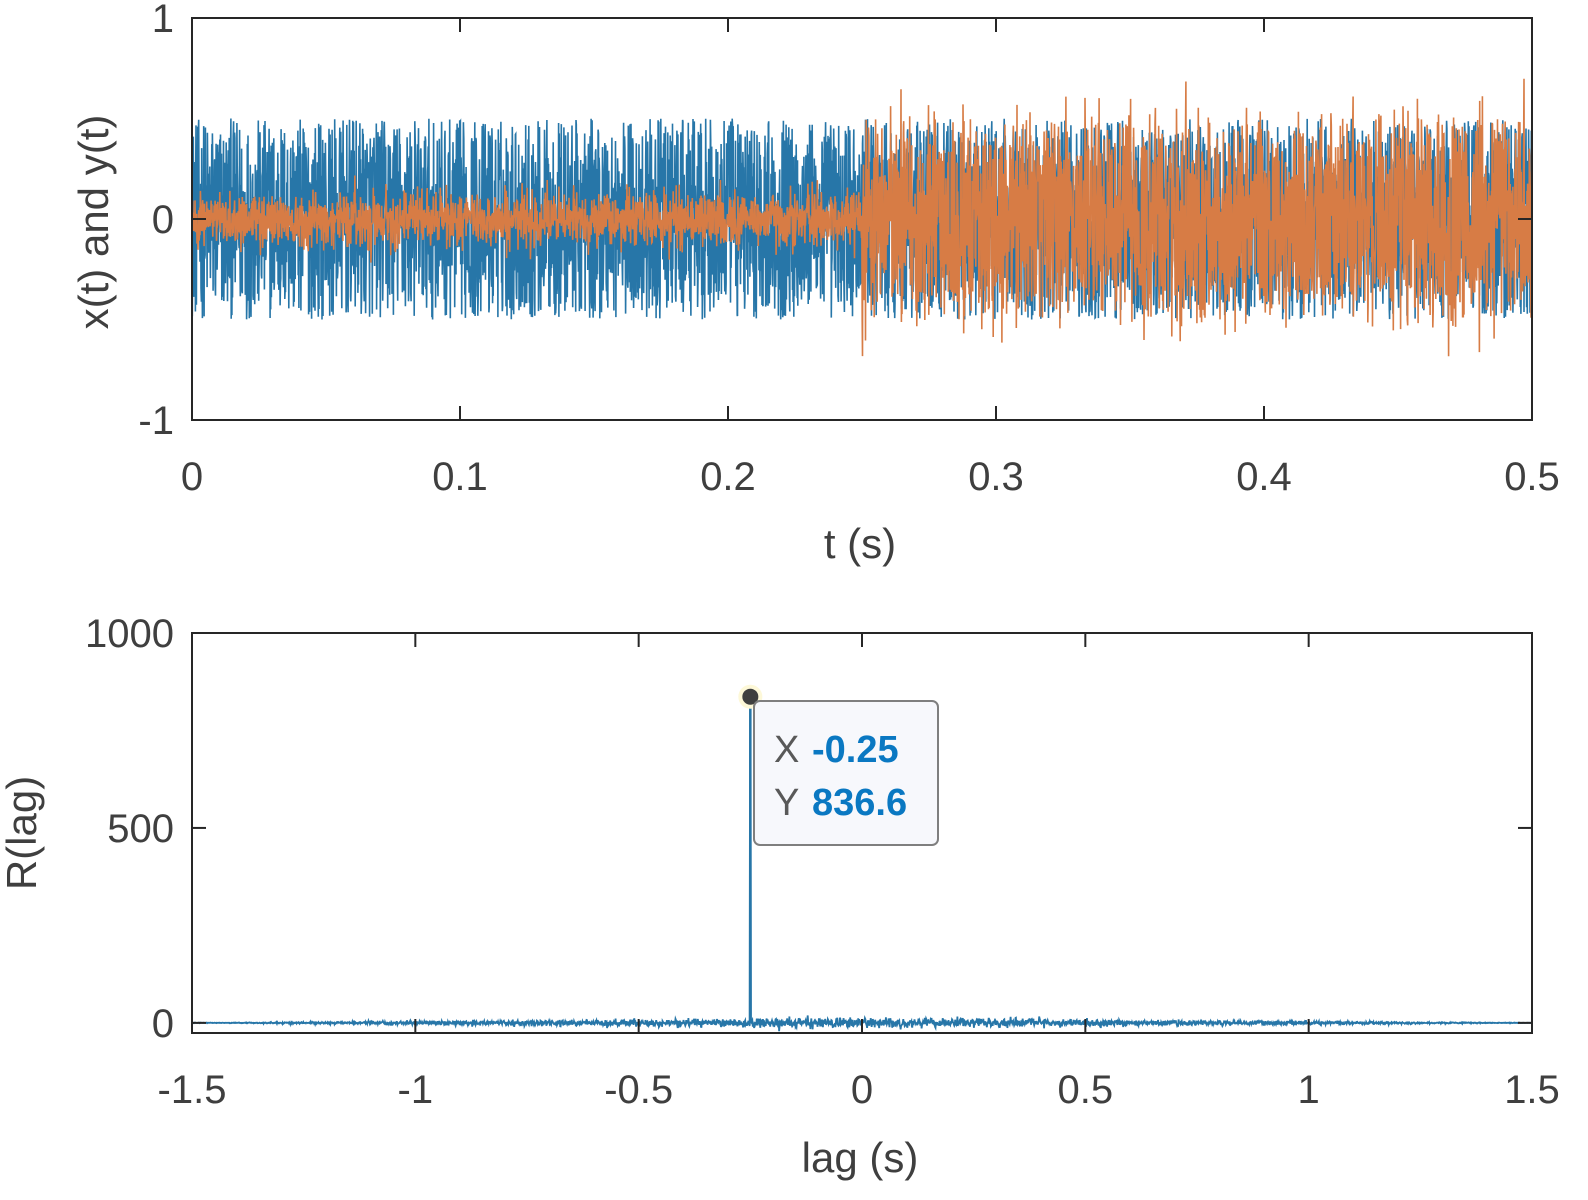 The image size is (1588, 1200). What do you see at coordinates (163, 20) in the screenshot?
I see `y-tick-label: 1` at bounding box center [163, 20].